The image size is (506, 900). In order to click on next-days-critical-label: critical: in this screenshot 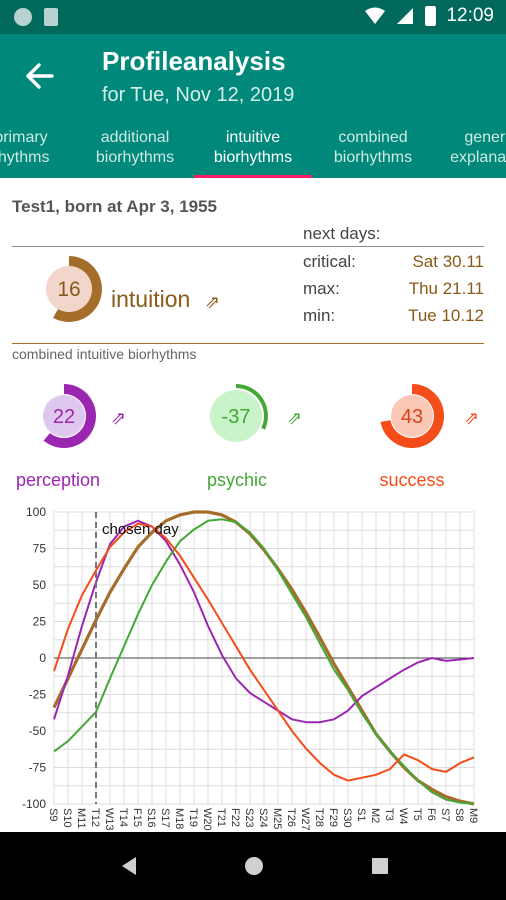, I will do `click(329, 261)`.